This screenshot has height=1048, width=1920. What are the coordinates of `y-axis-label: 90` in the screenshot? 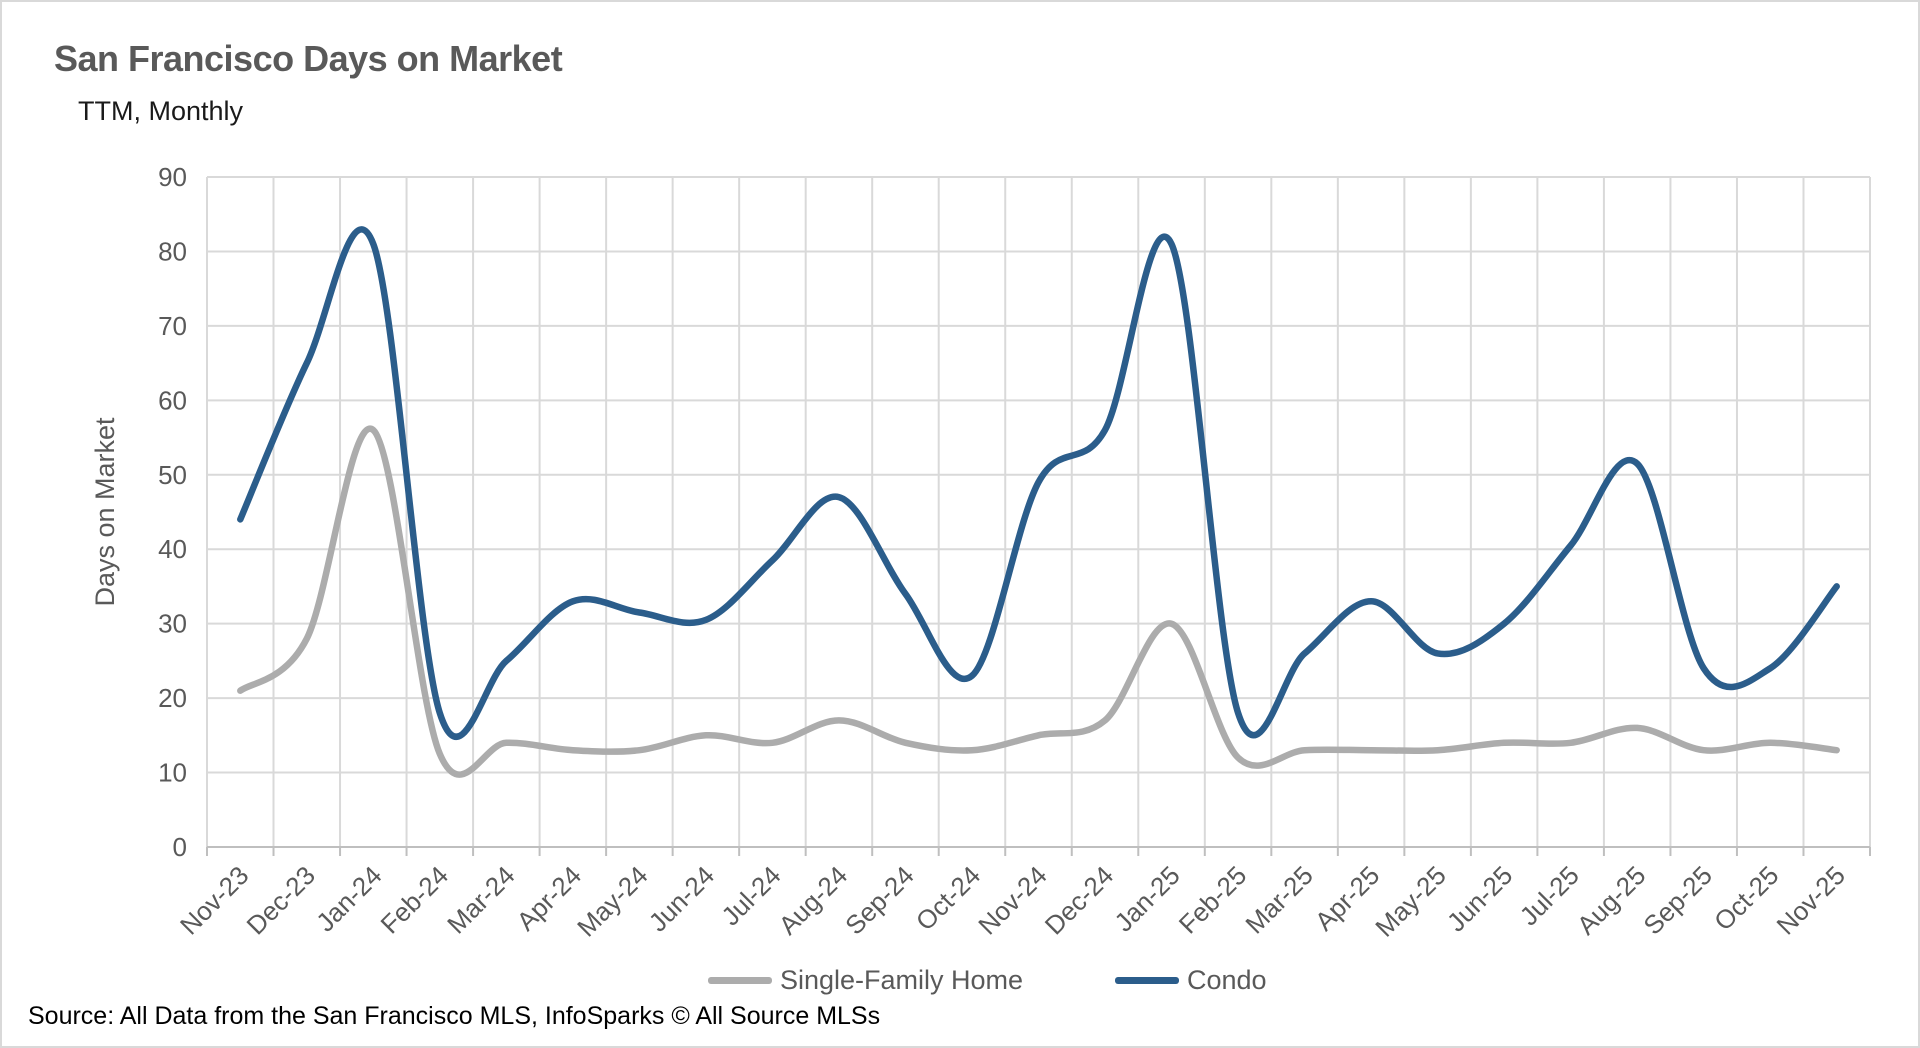 It's located at (172, 177).